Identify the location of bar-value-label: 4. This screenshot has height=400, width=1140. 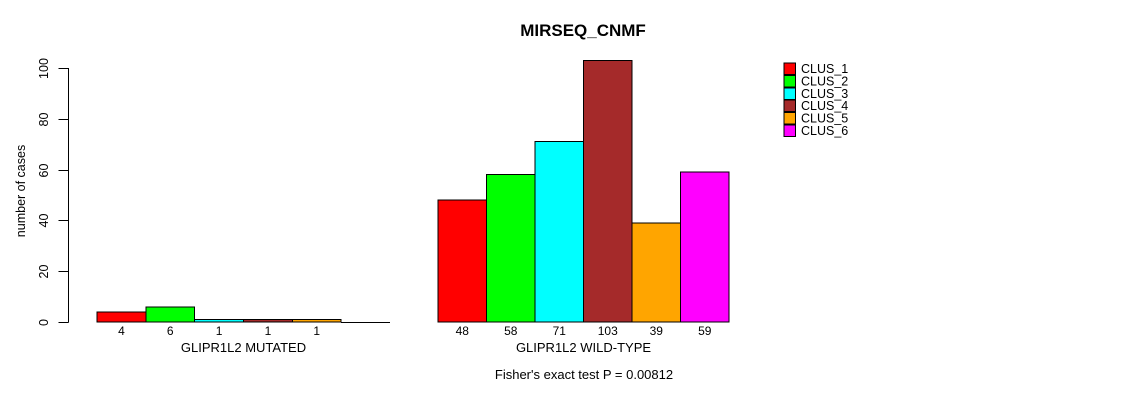
(121, 331).